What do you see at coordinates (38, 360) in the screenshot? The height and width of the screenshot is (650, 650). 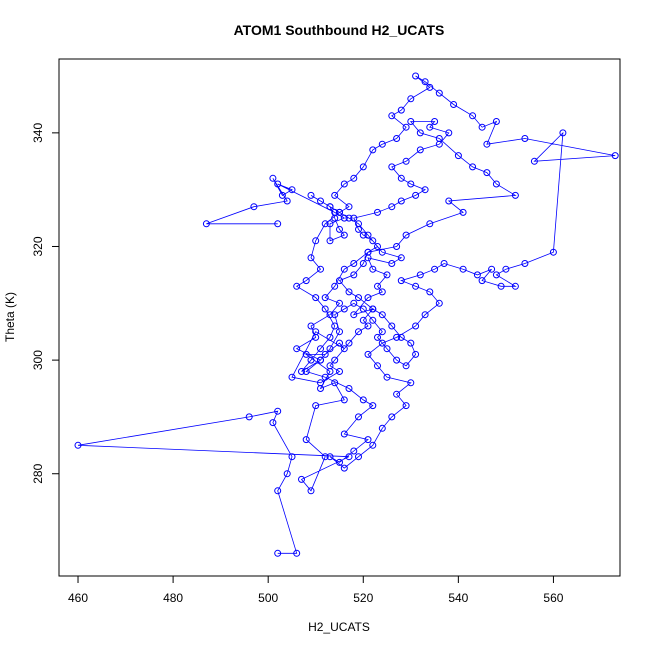 I see `y-tick-label: 300` at bounding box center [38, 360].